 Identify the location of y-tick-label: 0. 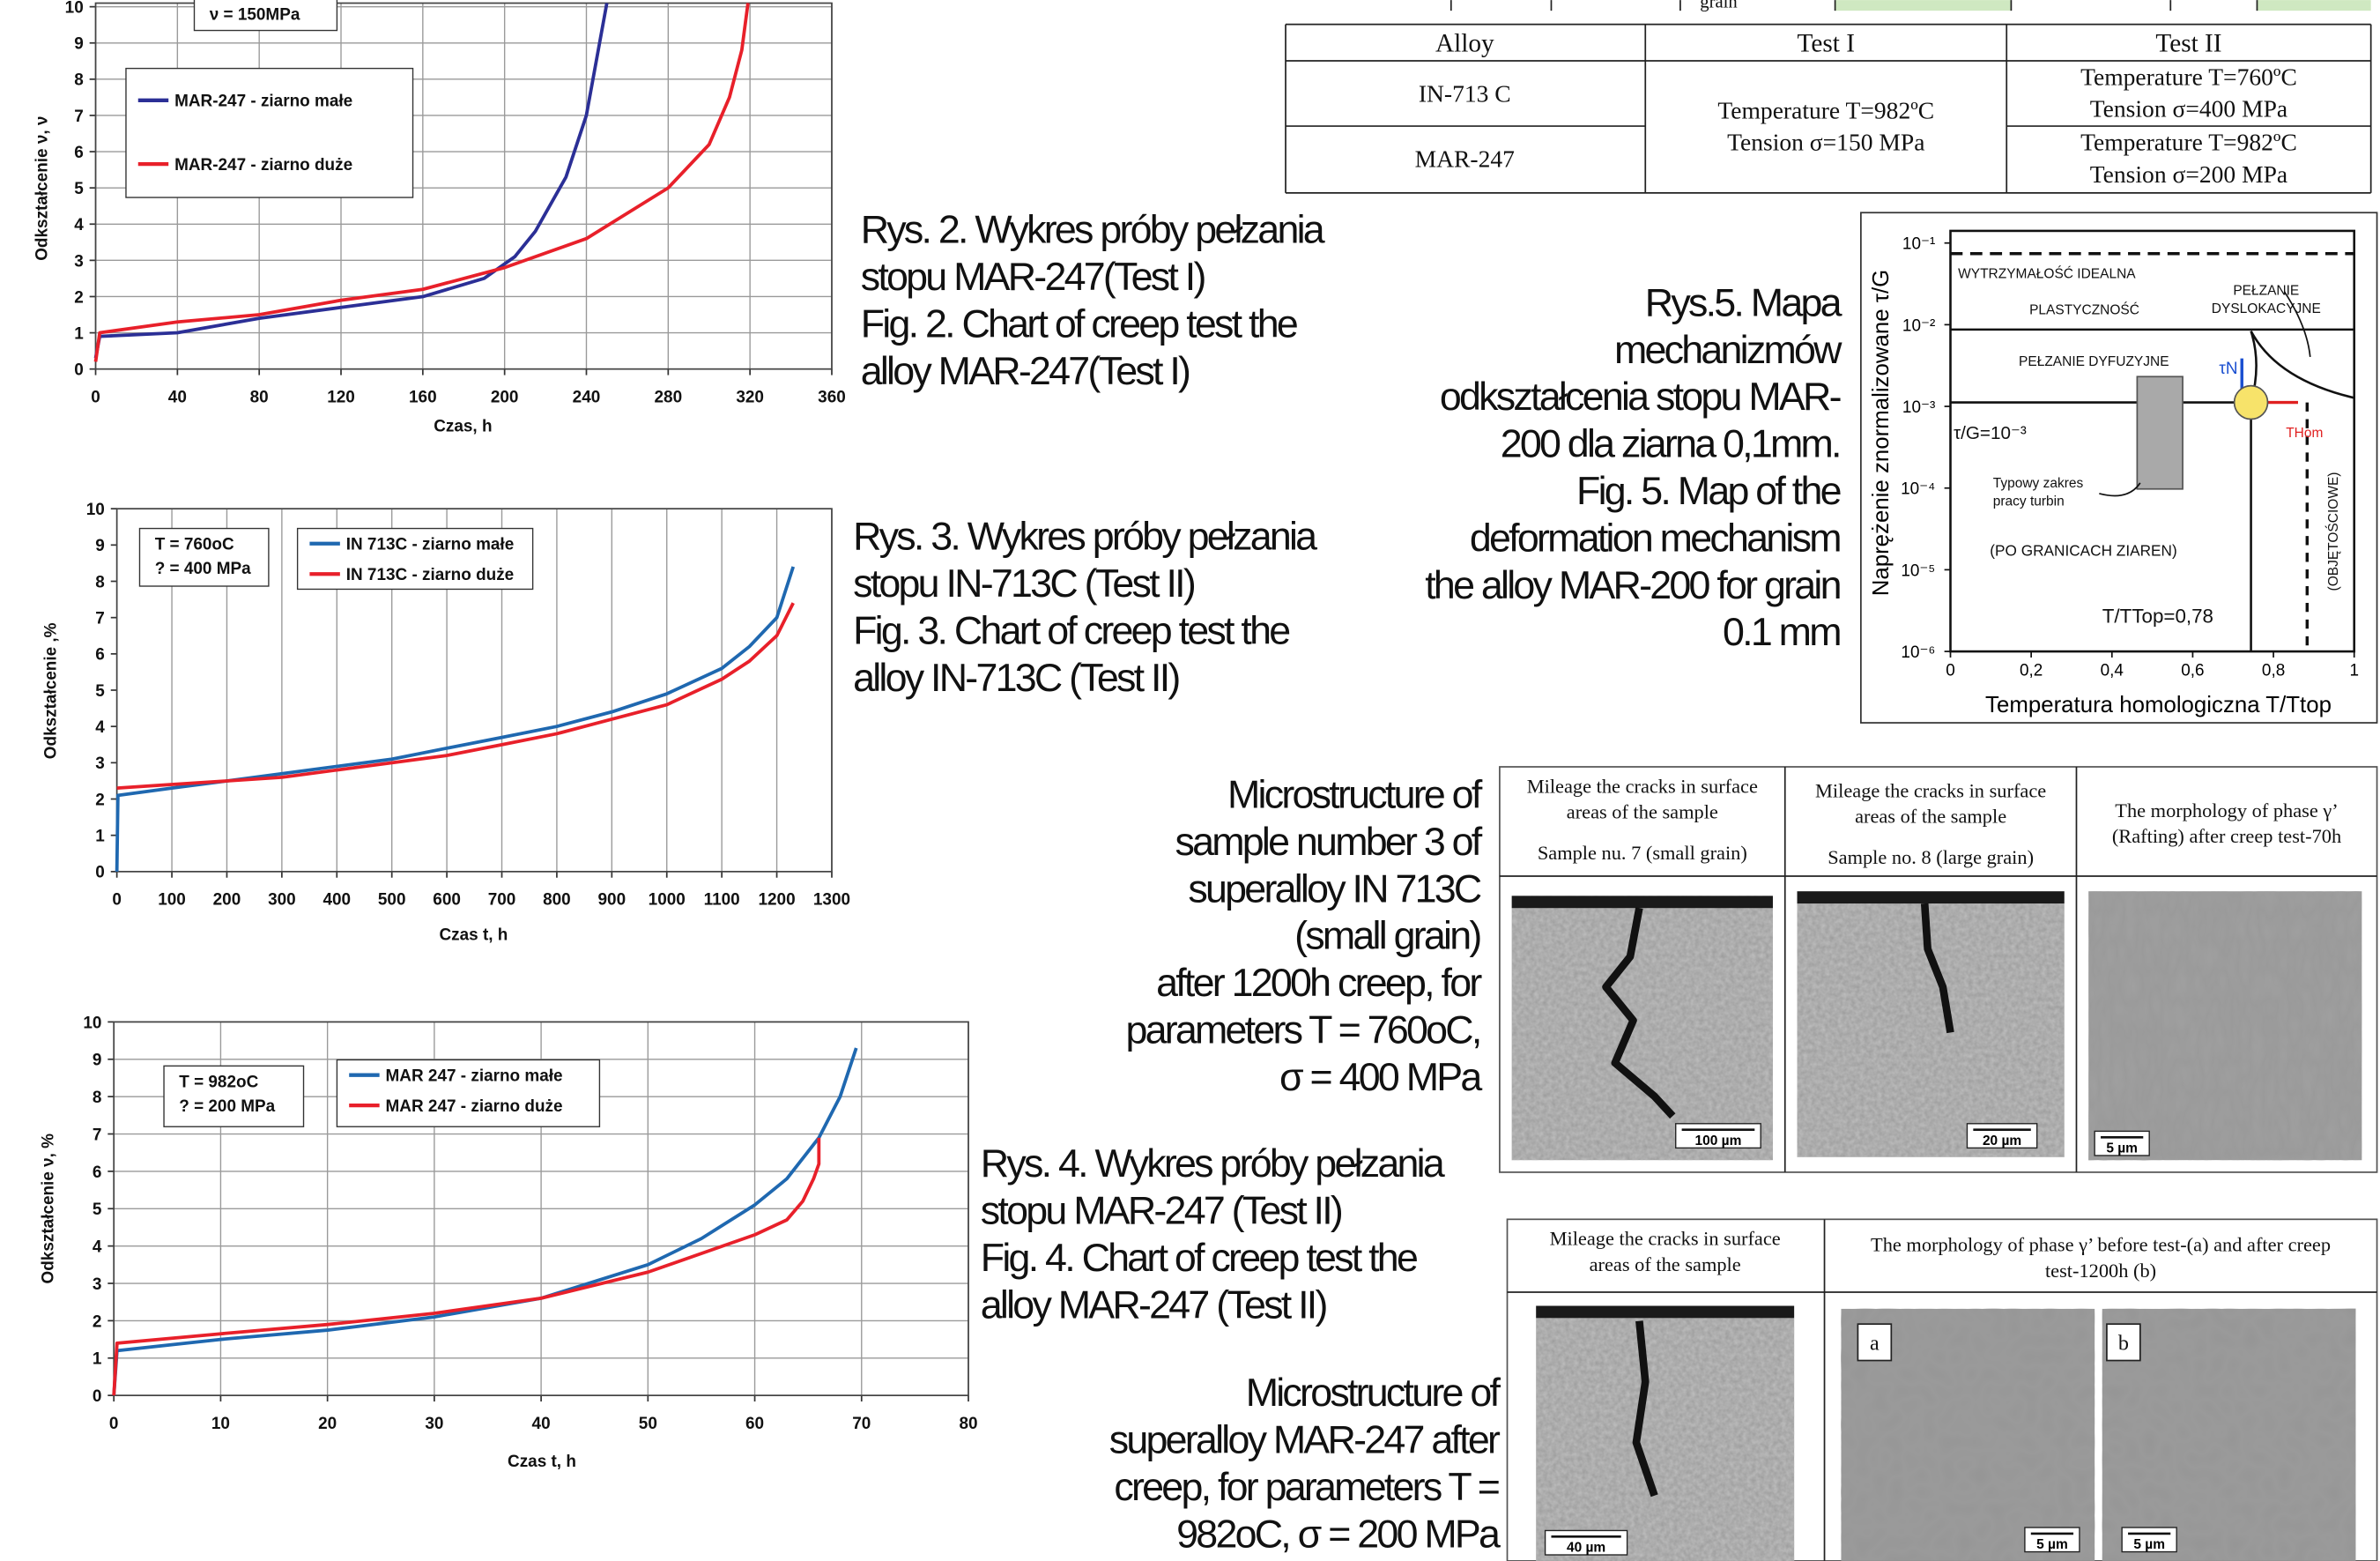
(100, 873).